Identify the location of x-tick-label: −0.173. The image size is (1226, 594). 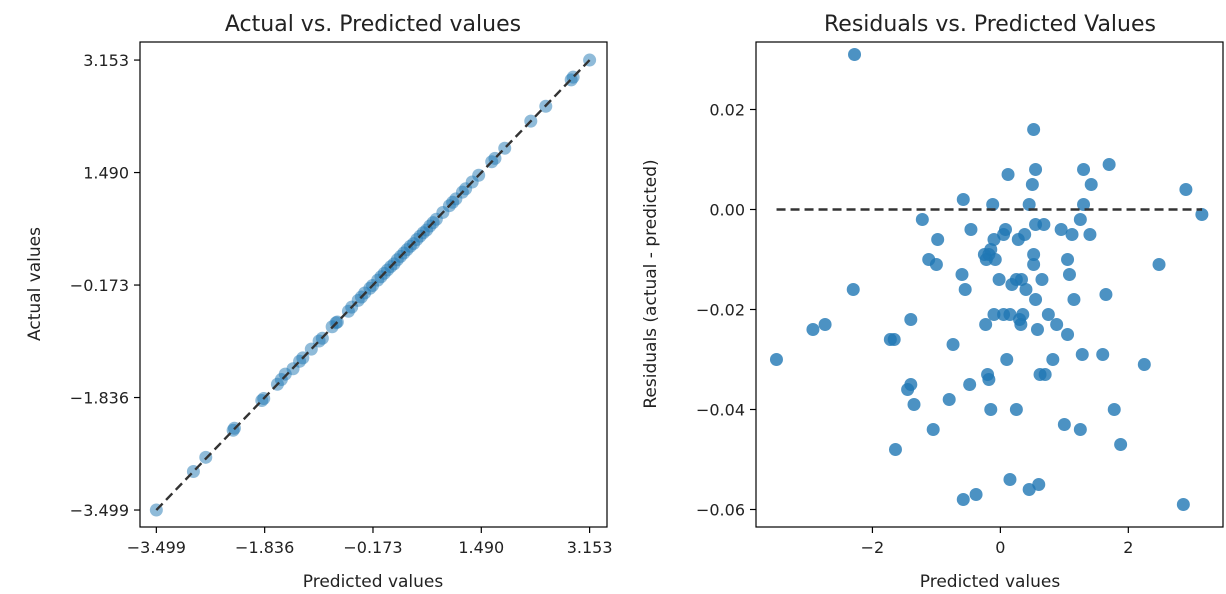
(372, 547).